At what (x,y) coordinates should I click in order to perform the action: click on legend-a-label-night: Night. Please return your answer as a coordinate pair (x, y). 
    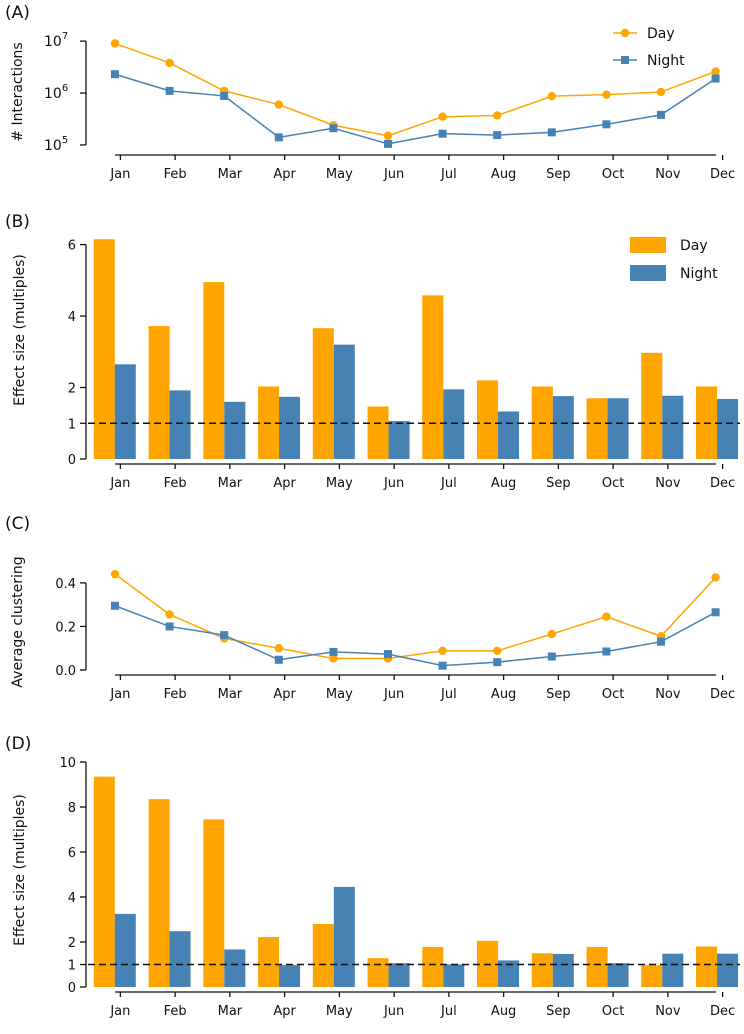
    Looking at the image, I should click on (666, 61).